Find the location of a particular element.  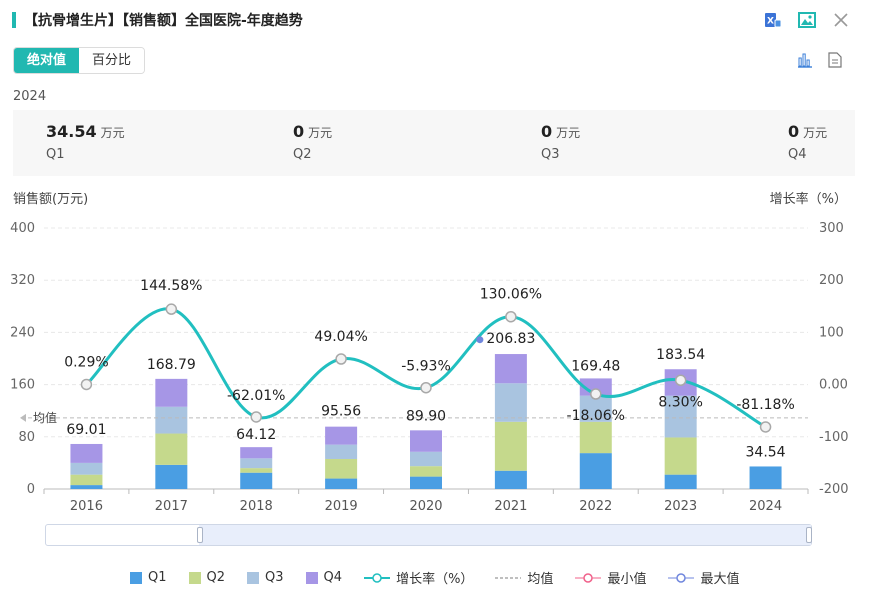

bar-q1-2024 is located at coordinates (765, 477).